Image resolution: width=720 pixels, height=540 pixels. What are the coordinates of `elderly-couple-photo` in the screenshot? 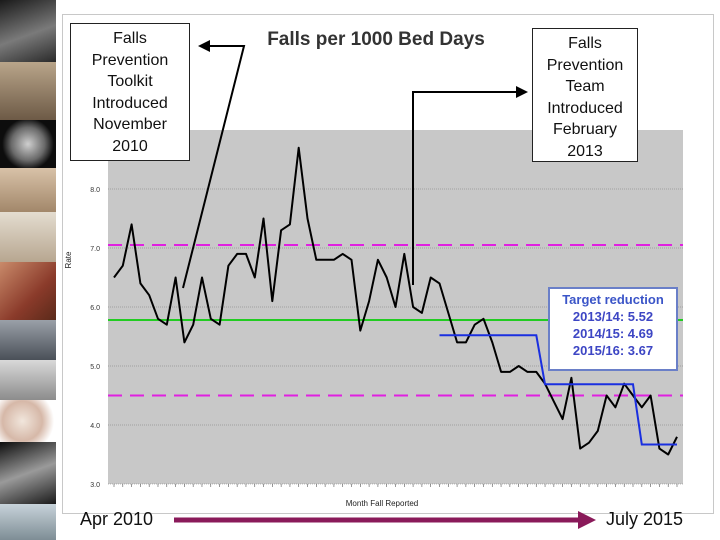 It's located at (28, 91).